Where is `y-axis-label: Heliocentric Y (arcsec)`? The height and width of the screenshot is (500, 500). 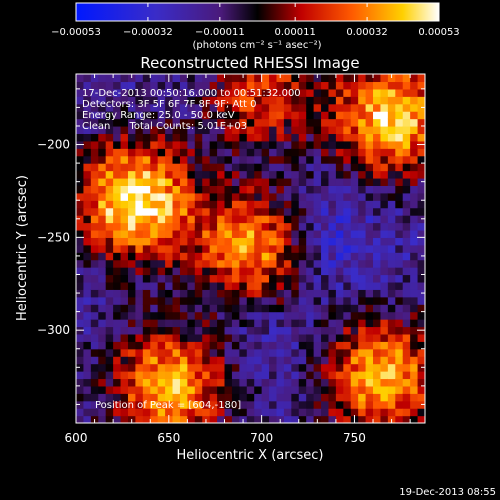
y-axis-label: Heliocentric Y (arcsec) is located at coordinates (22, 248).